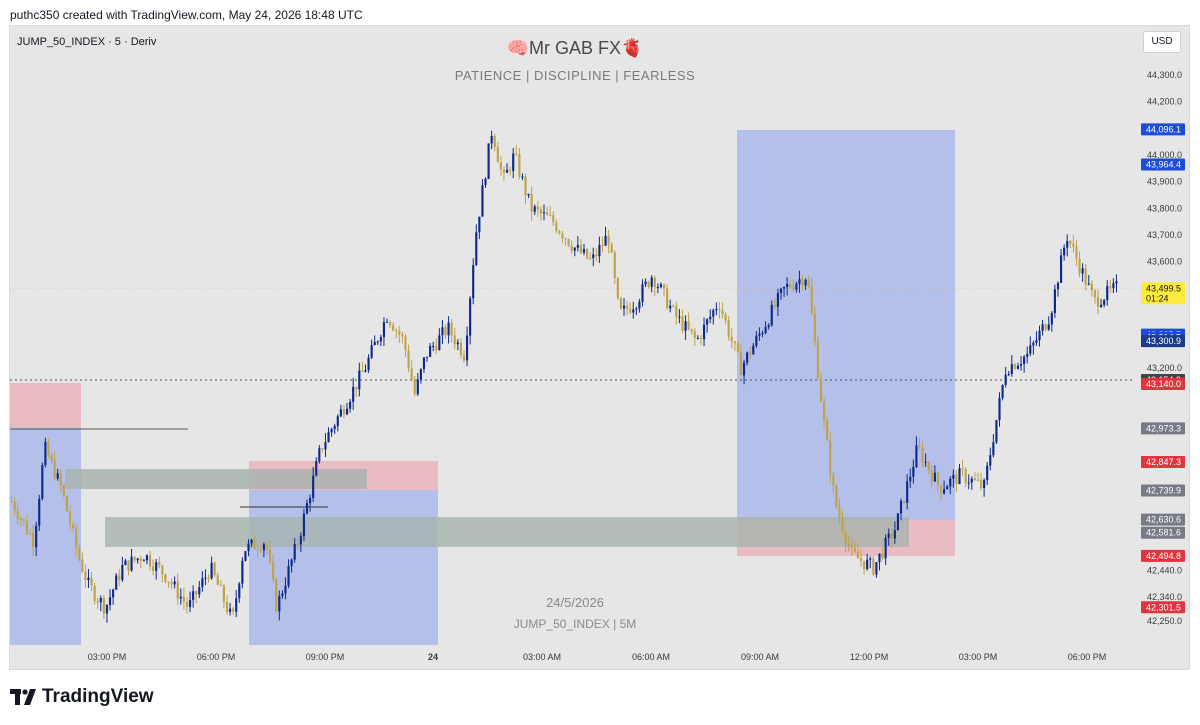 The width and height of the screenshot is (1200, 725). I want to click on y-axis-tick: 43,900.0, so click(1164, 182).